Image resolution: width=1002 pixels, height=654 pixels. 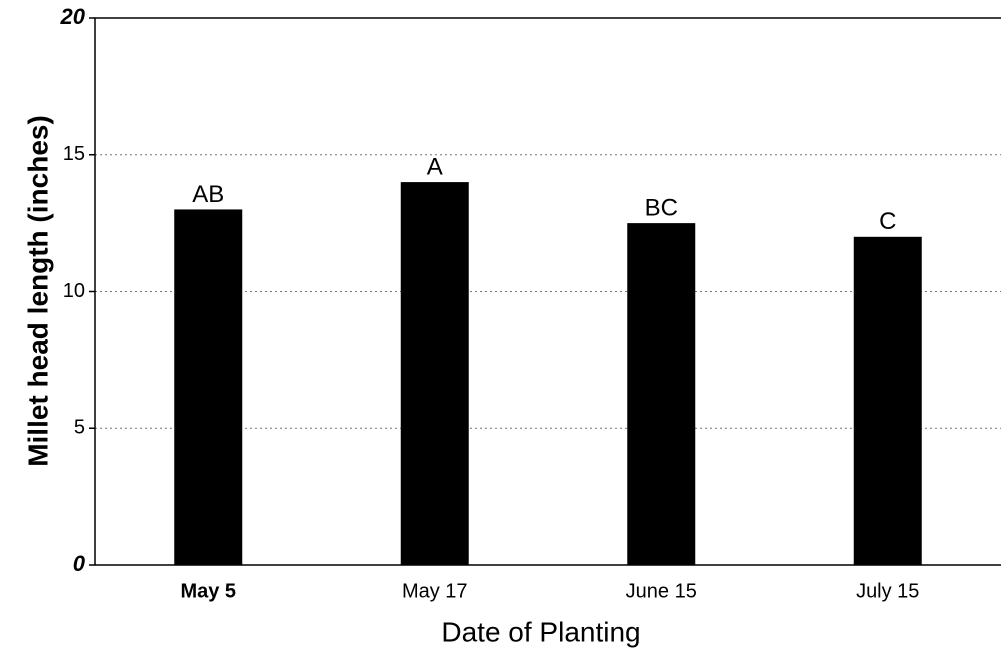 I want to click on x-axis-label: Date of Planting, so click(x=540, y=631).